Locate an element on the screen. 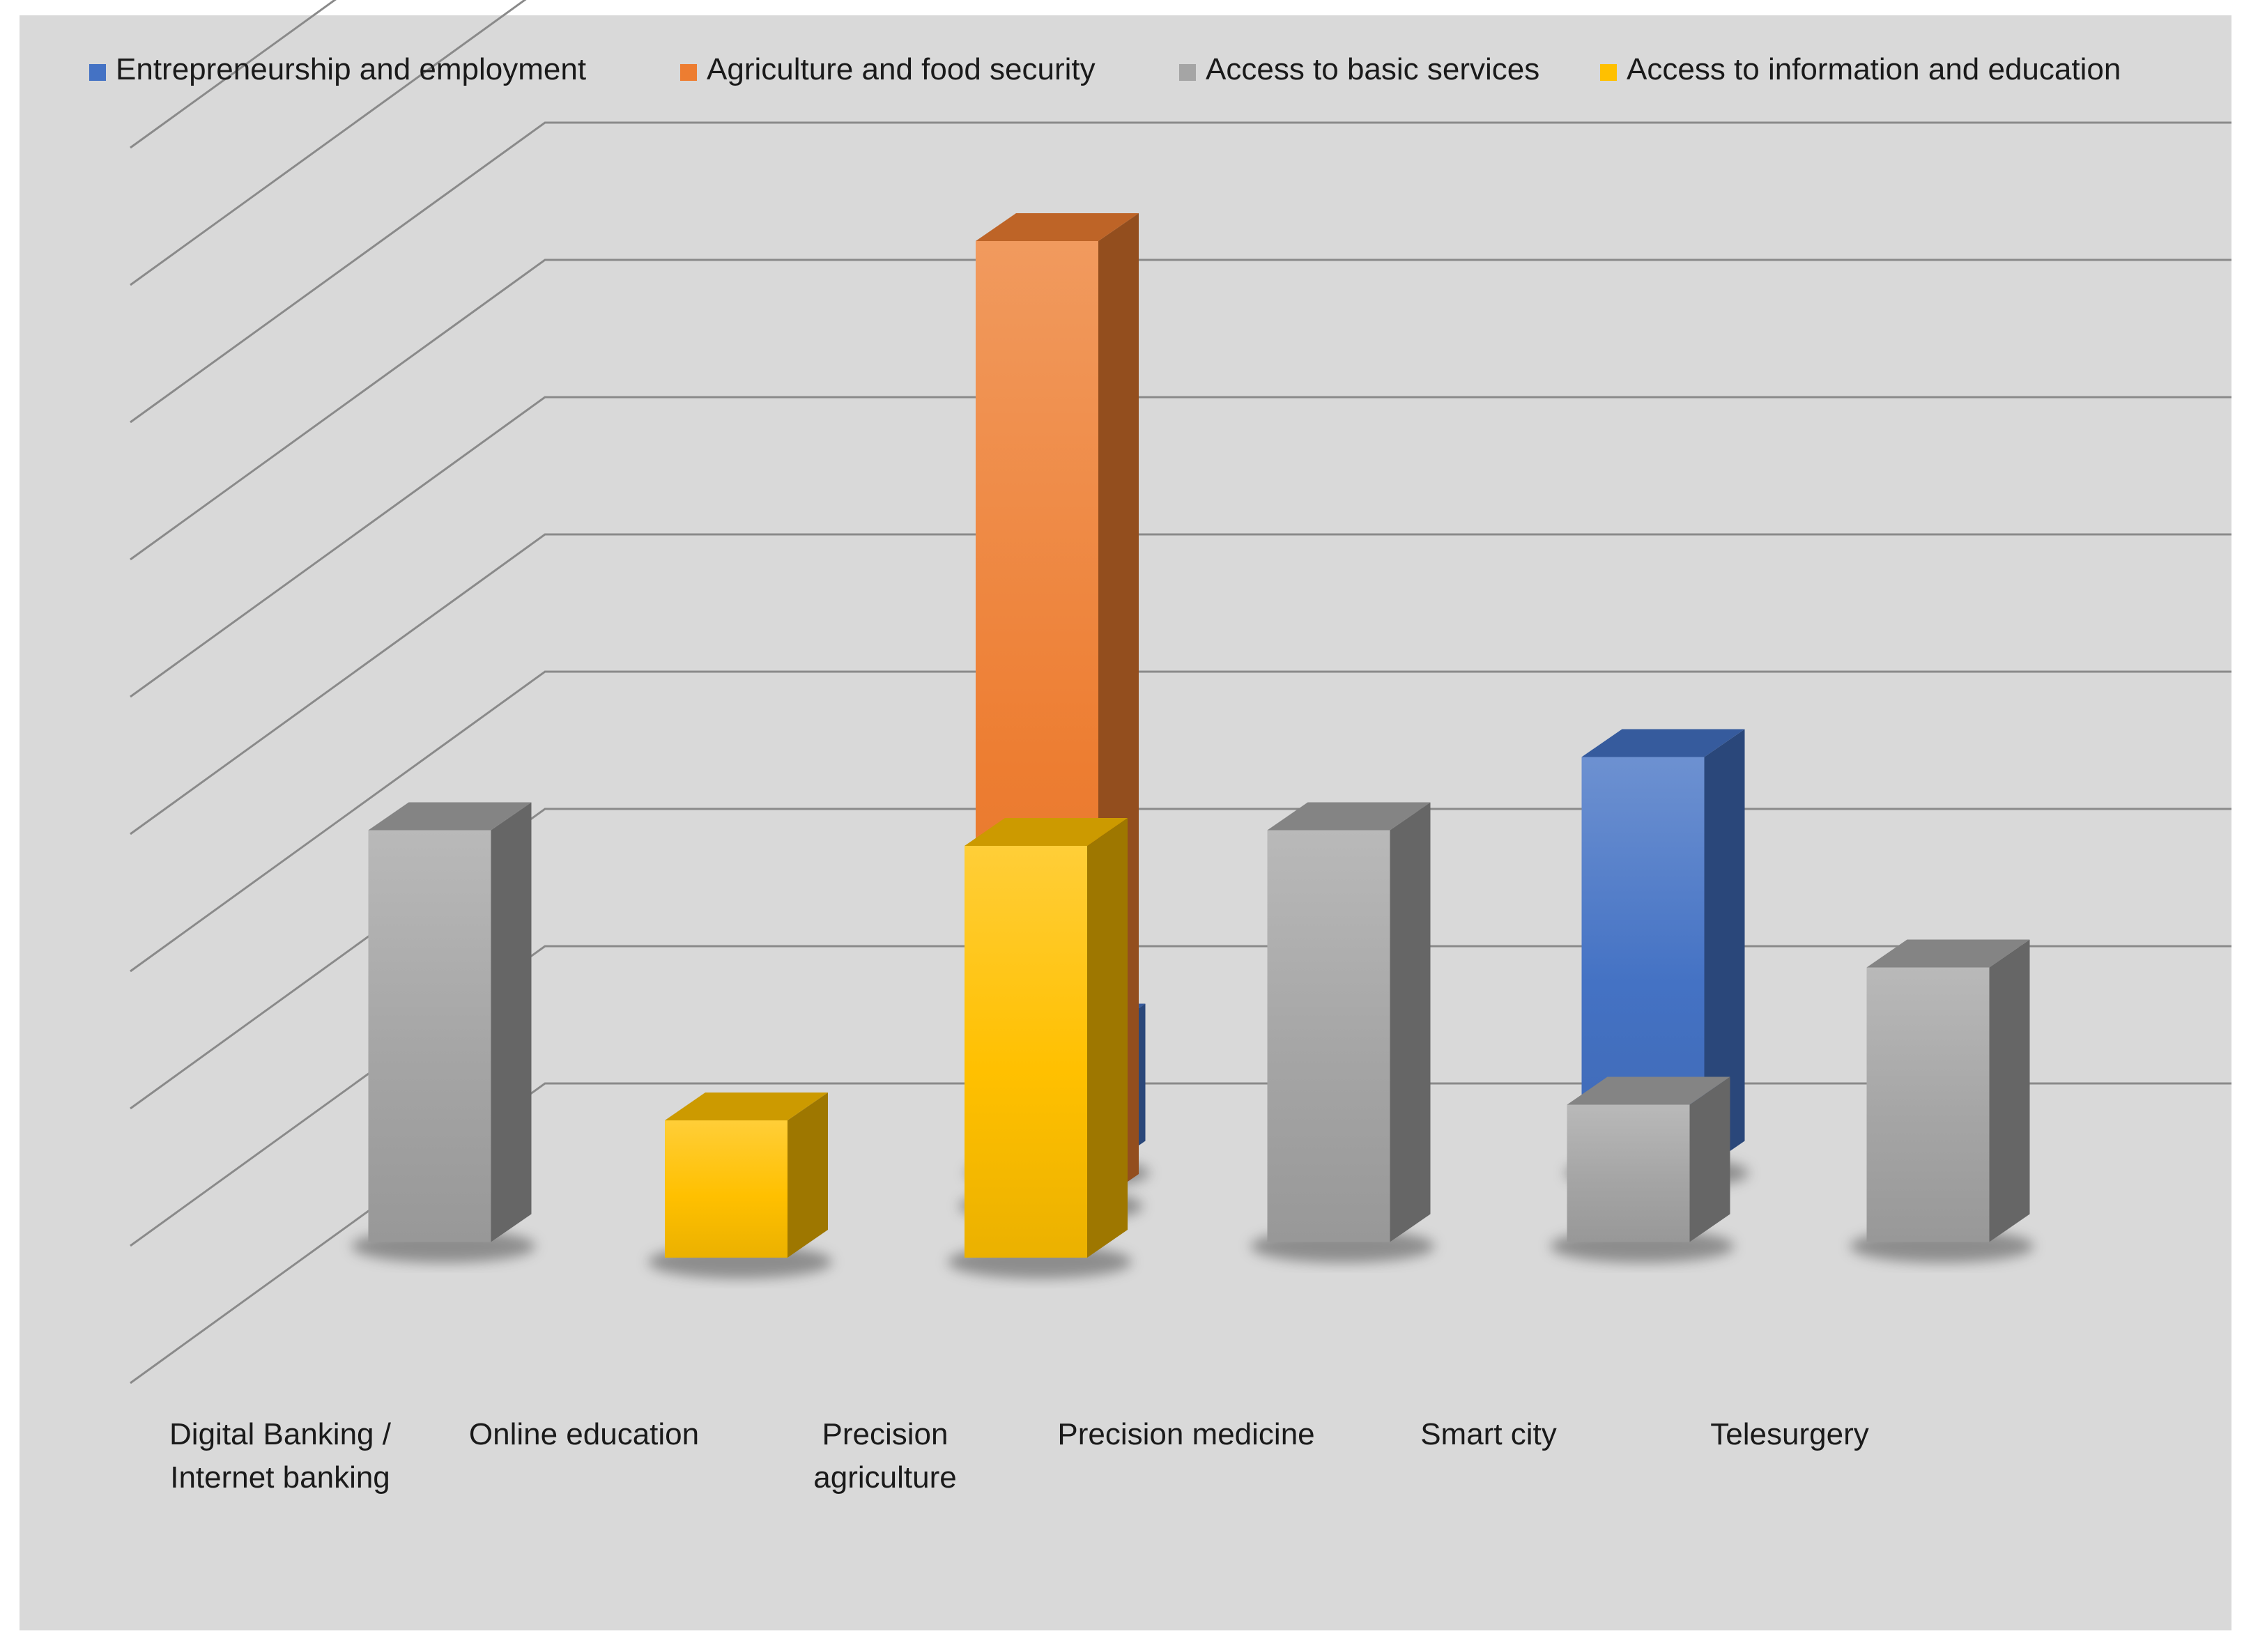 The width and height of the screenshot is (2251, 1652). legend-item-access-to-basic-services: Access to basic services is located at coordinates (1359, 69).